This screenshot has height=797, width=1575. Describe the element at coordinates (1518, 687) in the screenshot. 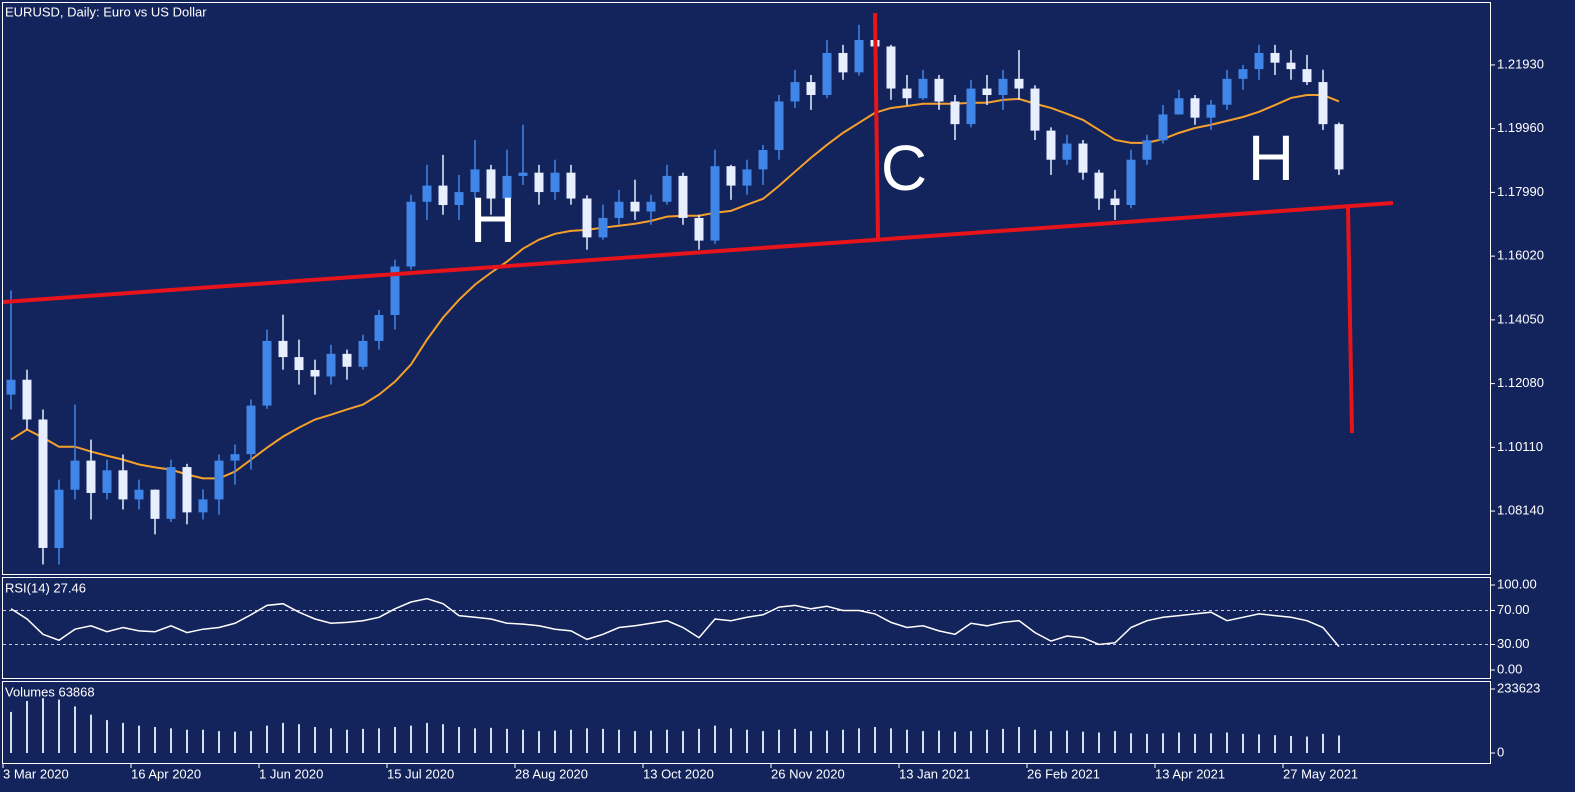

I see `y-tick-label: 233623` at that location.